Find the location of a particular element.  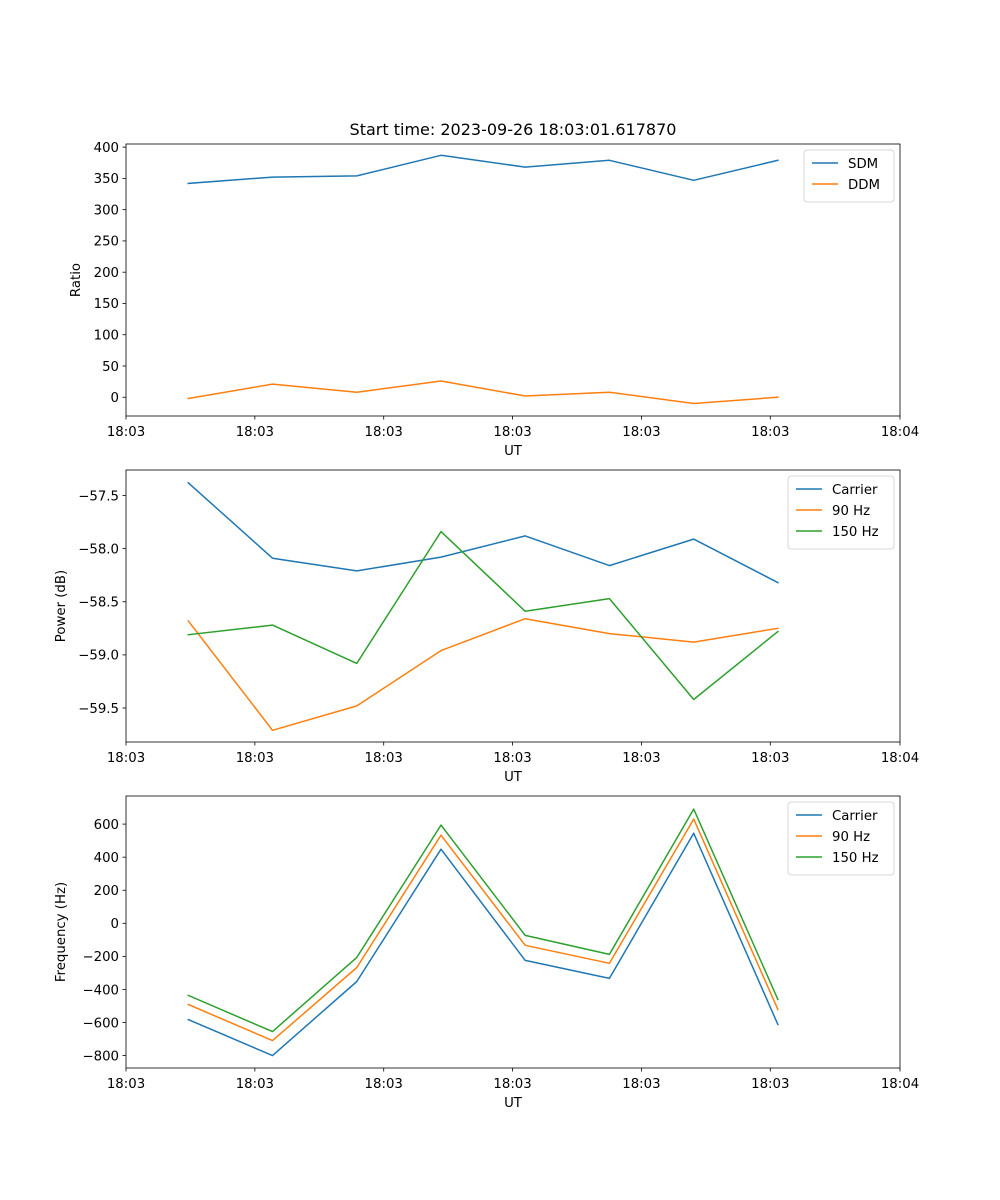

y-tick-label: 350 is located at coordinates (106, 179).